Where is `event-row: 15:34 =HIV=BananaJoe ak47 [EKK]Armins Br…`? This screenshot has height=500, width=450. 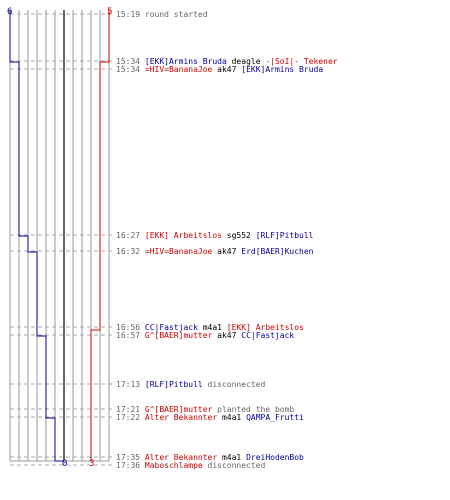 event-row: 15:34 =HIV=BananaJoe ak47 [EKK]Armins Br… is located at coordinates (219, 69).